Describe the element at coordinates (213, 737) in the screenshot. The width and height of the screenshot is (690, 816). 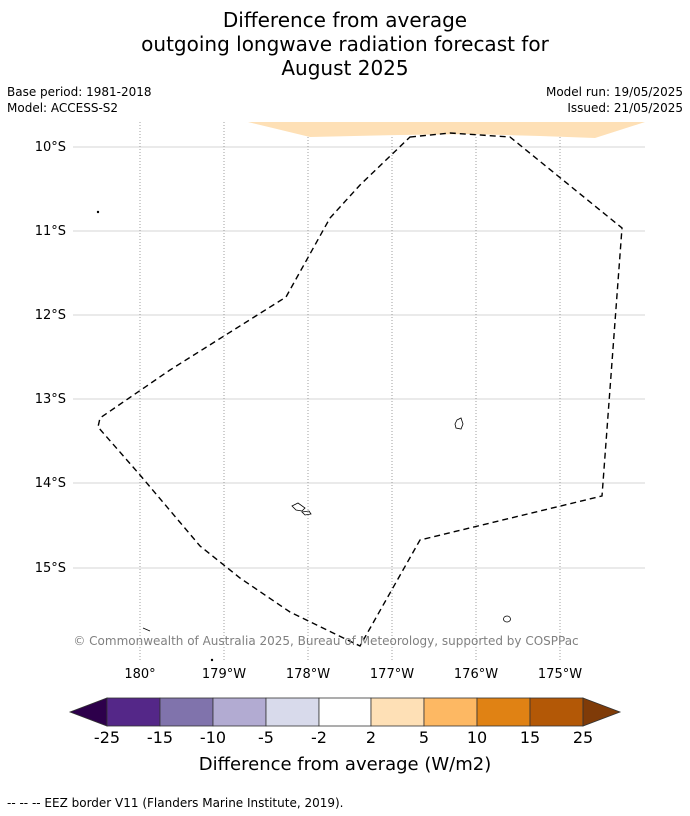
I see `colorbar-tick: -10` at that location.